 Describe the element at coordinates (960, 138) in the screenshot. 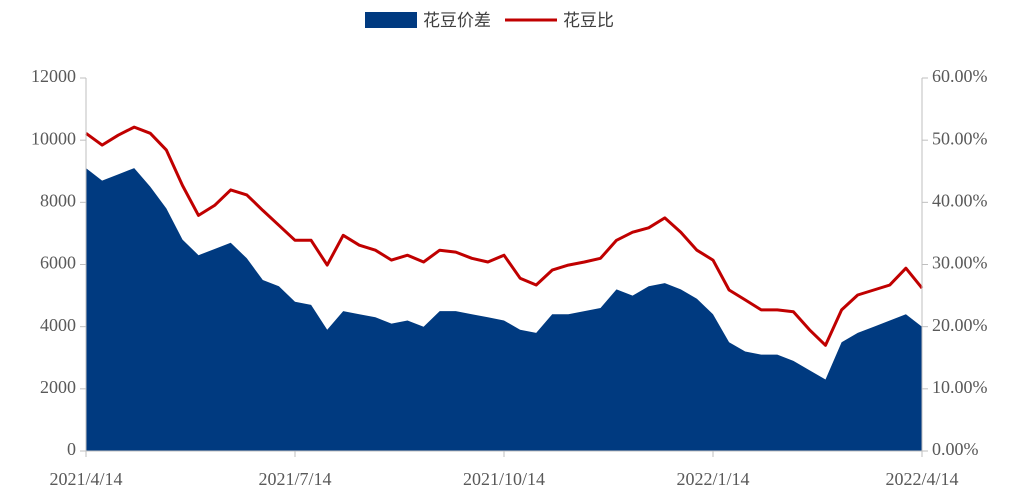

I see `y2-tick-label: 50.00%` at that location.